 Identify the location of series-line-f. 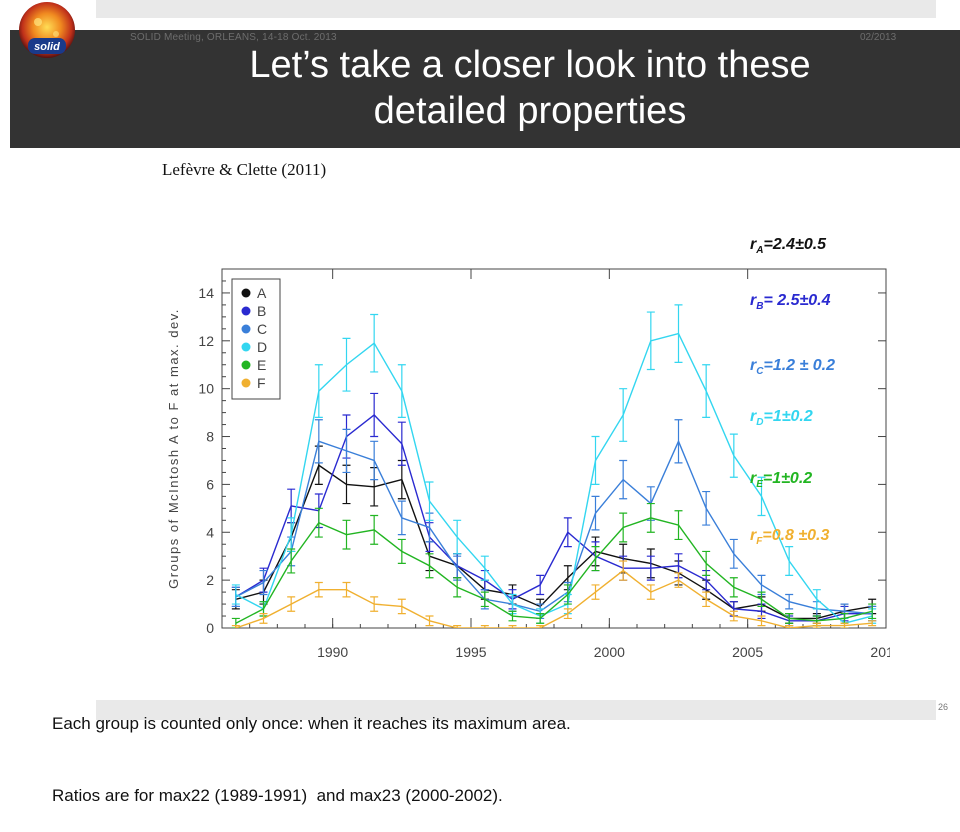
(554, 598).